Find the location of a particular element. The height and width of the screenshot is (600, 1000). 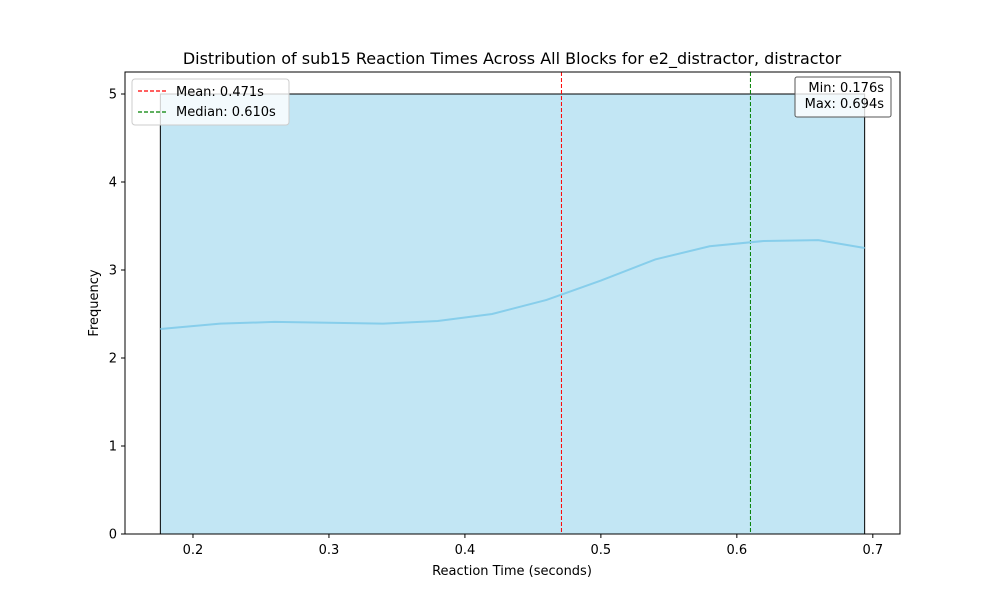

y-tick-label: 4 is located at coordinates (113, 183).